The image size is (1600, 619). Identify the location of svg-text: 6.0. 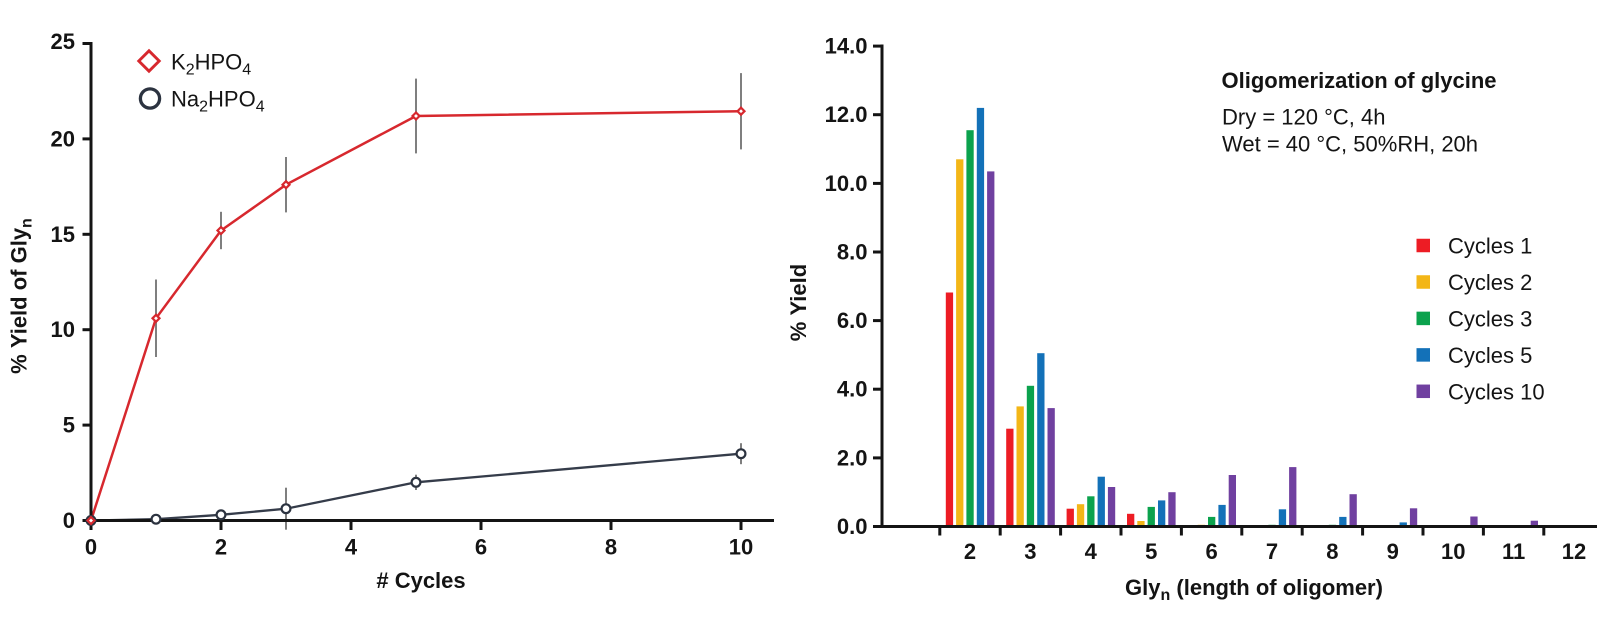
(852, 320).